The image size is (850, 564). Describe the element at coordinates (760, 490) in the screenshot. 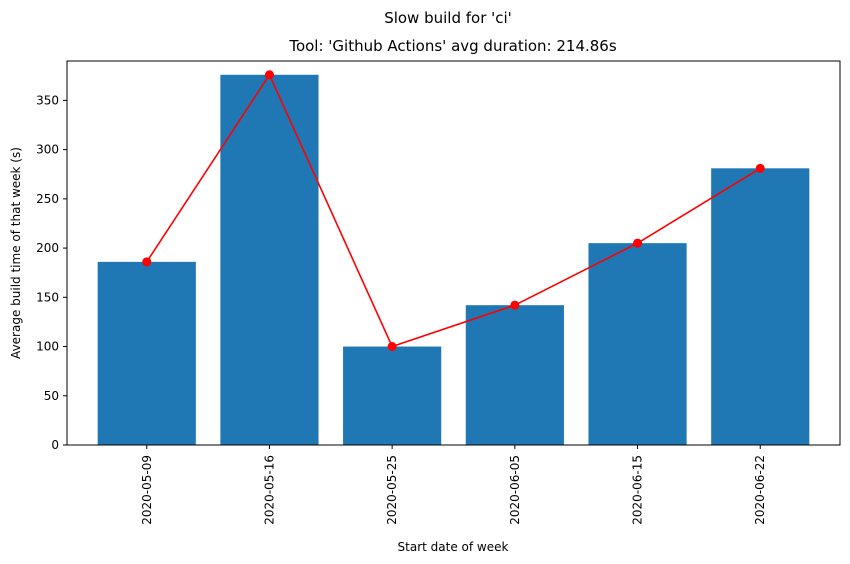

I see `x-tick-label: 2020-06-22` at that location.